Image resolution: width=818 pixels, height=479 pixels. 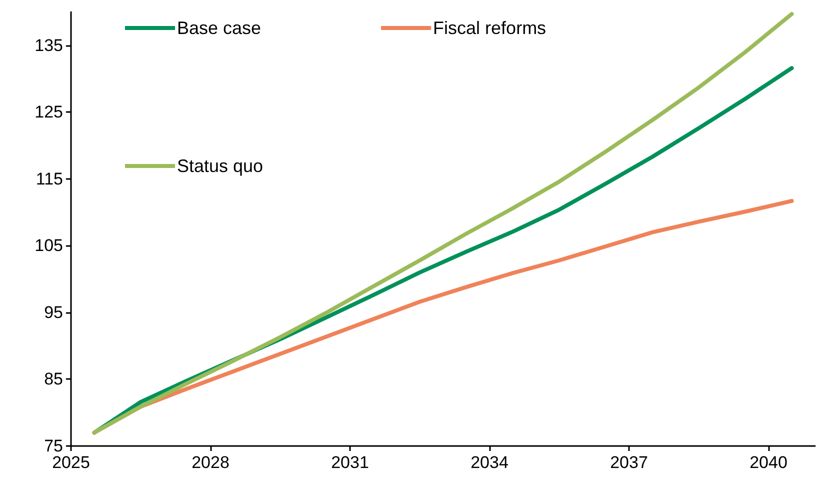 I want to click on x-tick-label: 2025, so click(x=71, y=462).